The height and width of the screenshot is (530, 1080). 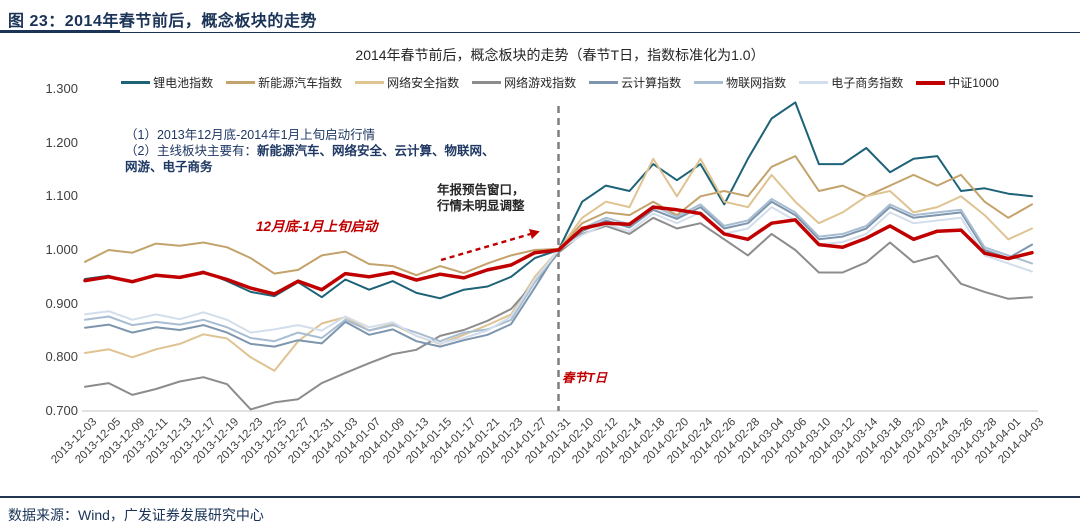 I want to click on annotation-festival-label: 春节T日, so click(x=585, y=378).